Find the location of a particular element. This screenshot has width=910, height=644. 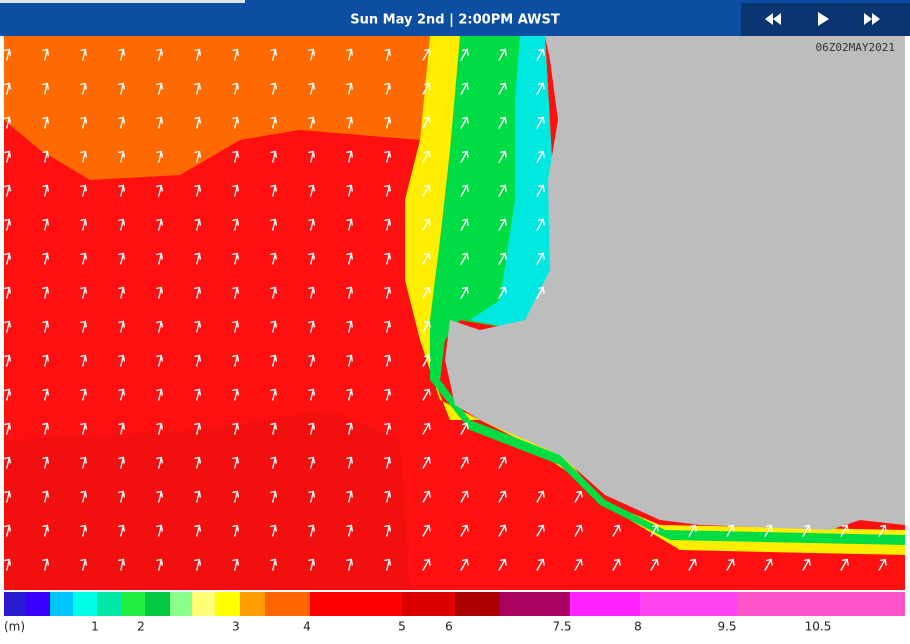

play-button is located at coordinates (823, 19).